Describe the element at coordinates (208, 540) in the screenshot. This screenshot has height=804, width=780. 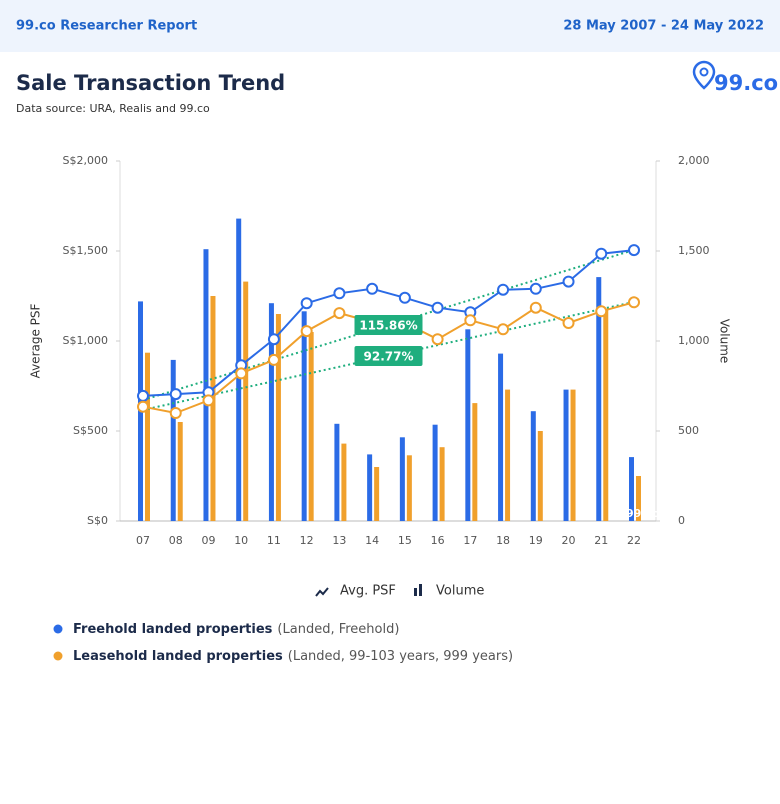
I see `x-tick-label: 09` at that location.